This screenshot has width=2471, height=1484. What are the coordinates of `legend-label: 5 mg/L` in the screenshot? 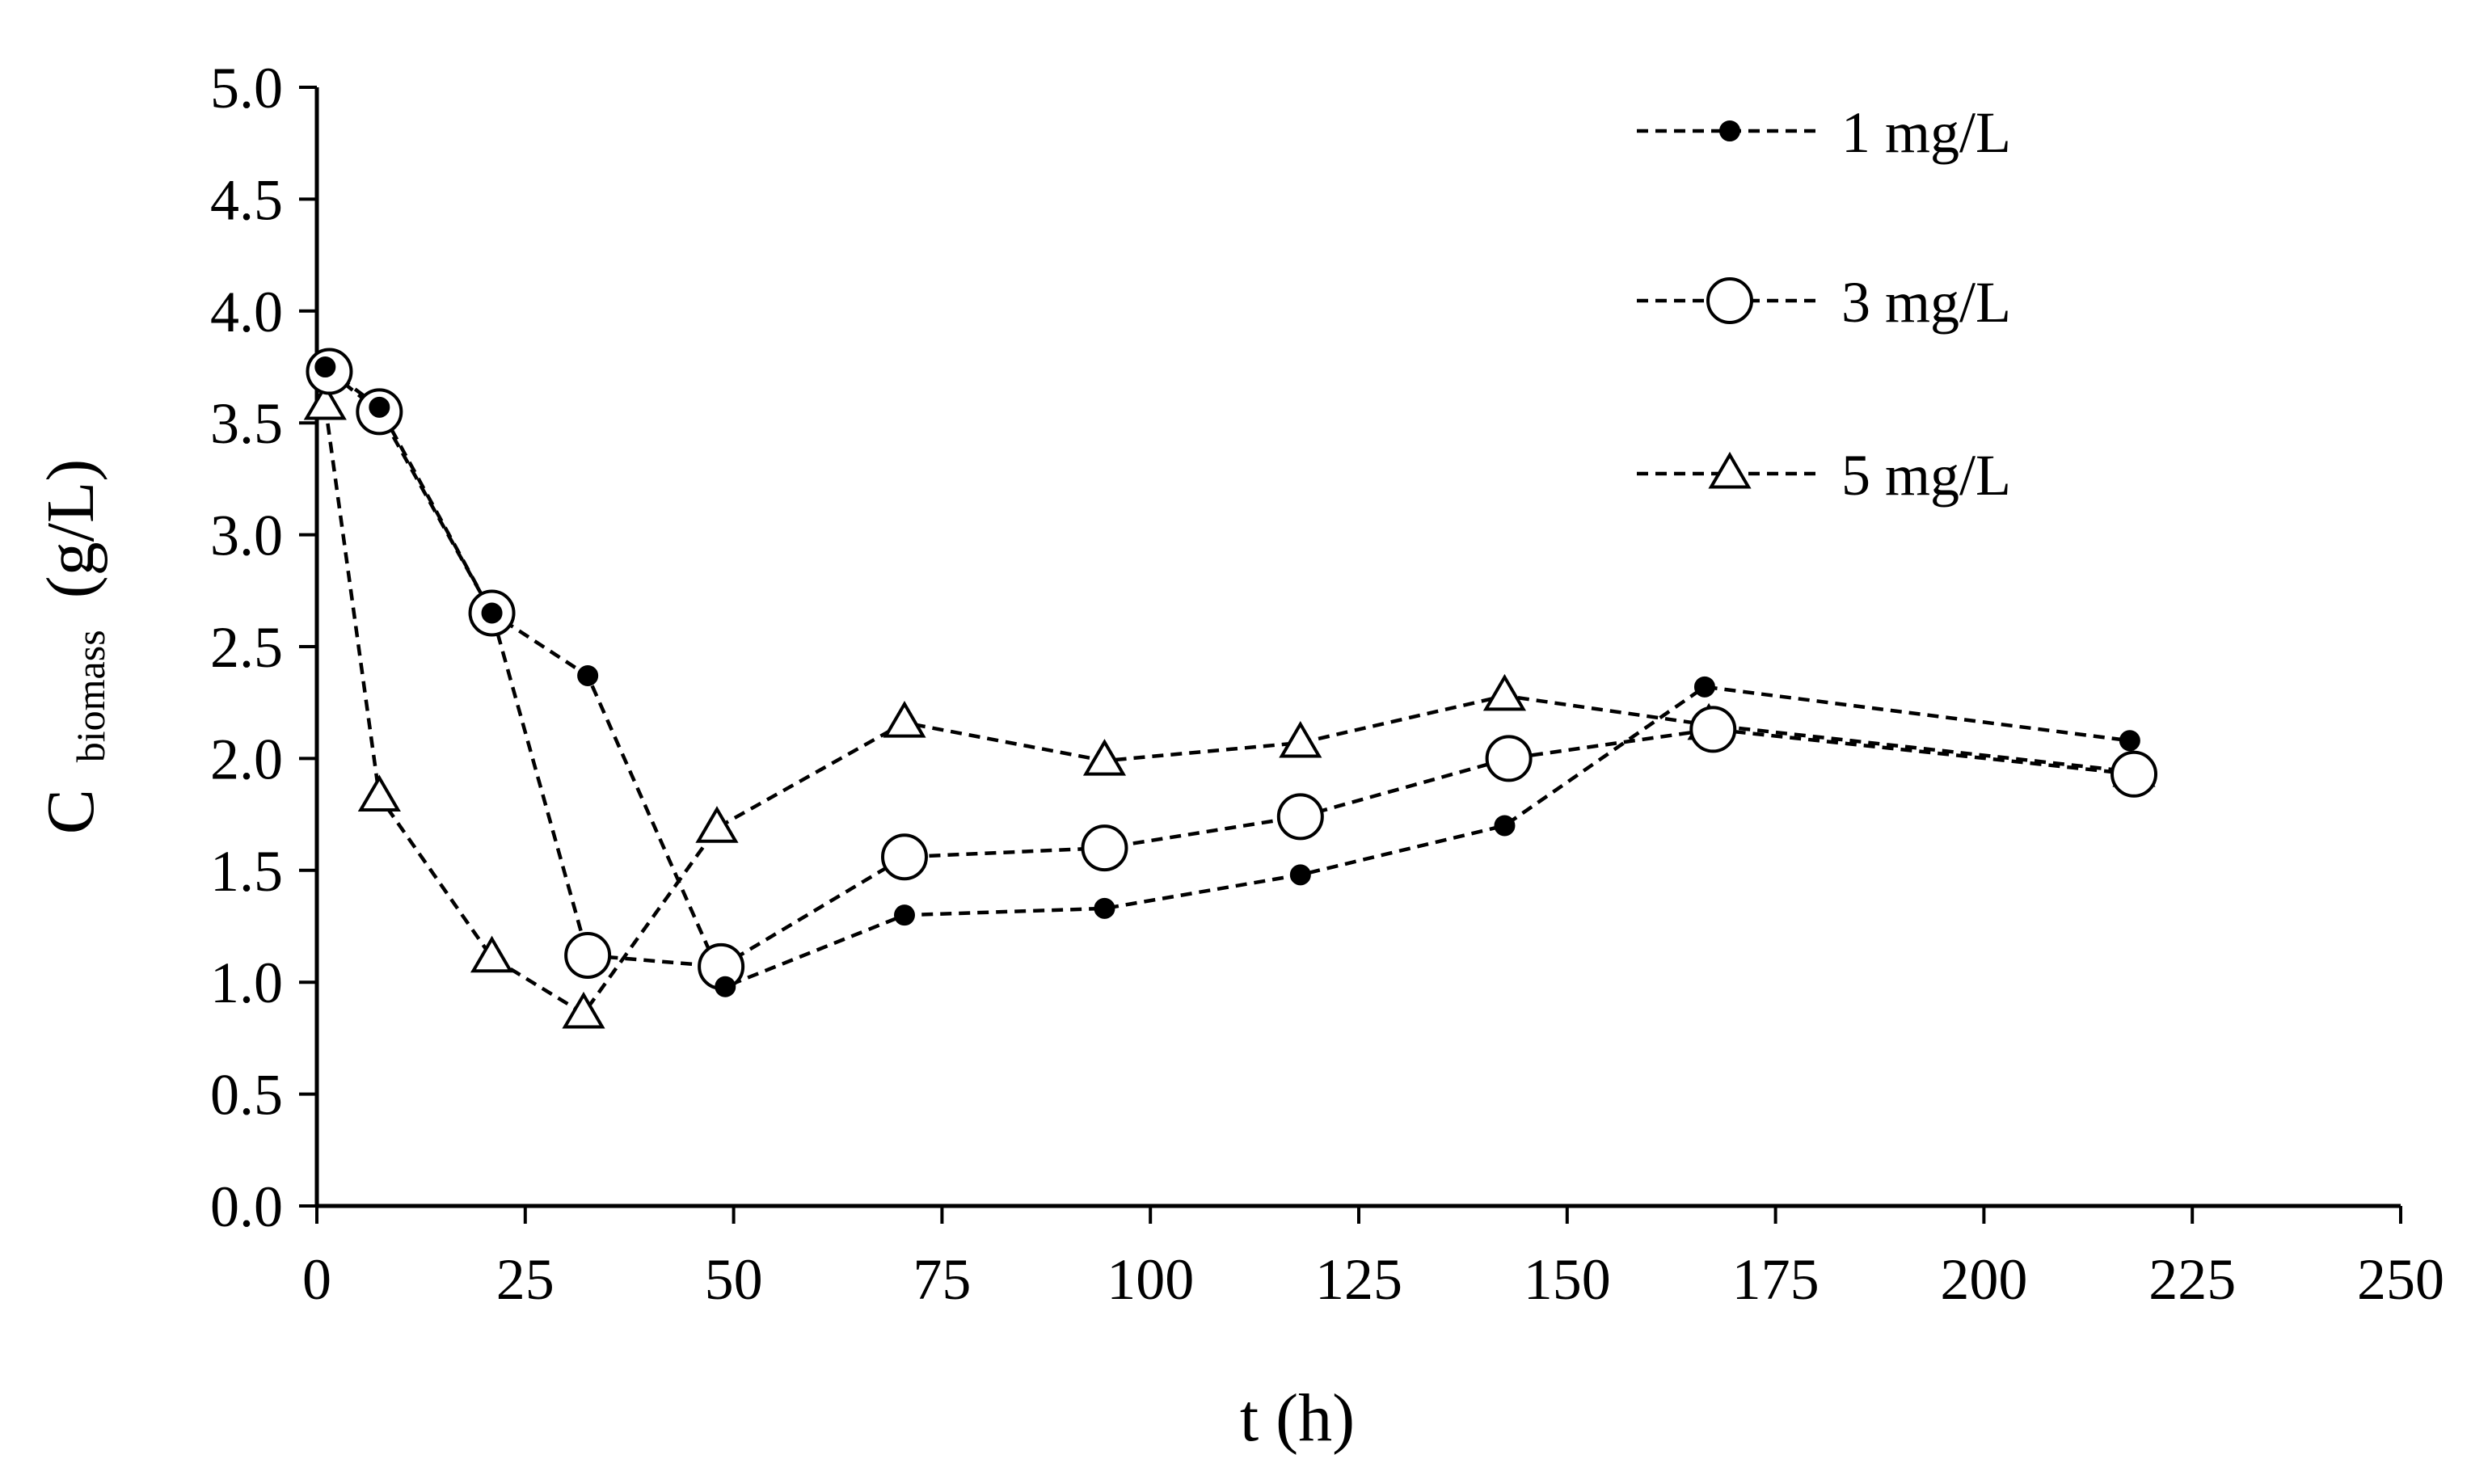 It's located at (1926, 475).